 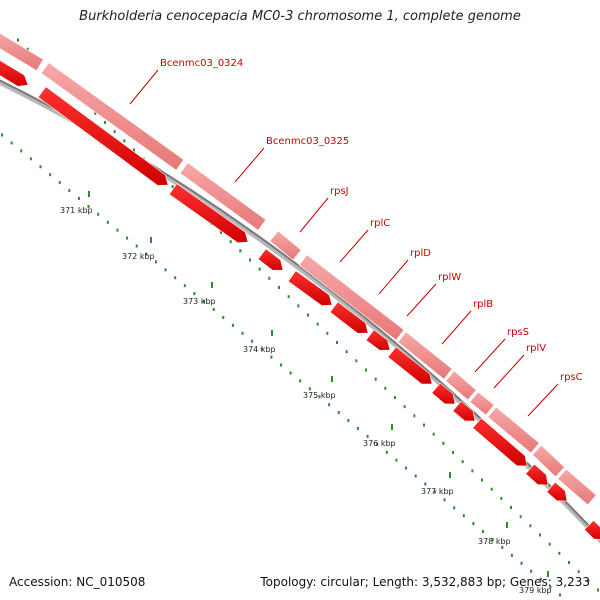 I want to click on gene-label: rplD, so click(x=420, y=253).